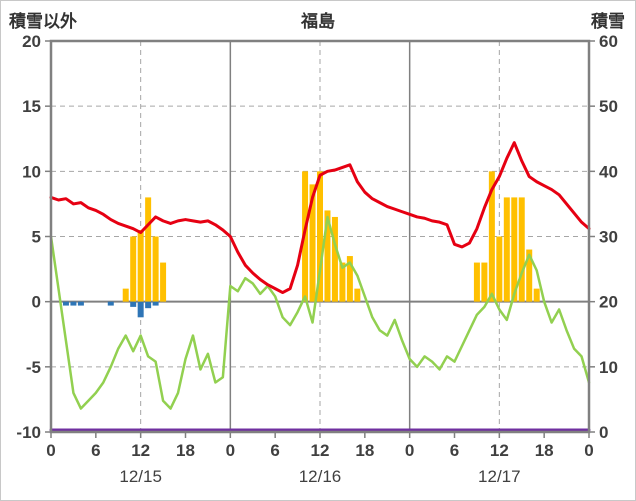  I want to click on left-tick-label: 10, so click(31, 171).